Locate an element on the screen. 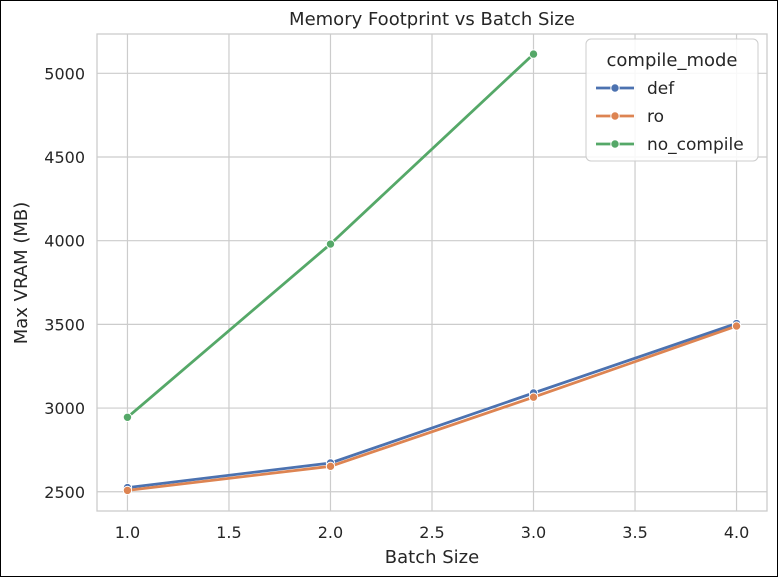  legend-label: def is located at coordinates (661, 89).